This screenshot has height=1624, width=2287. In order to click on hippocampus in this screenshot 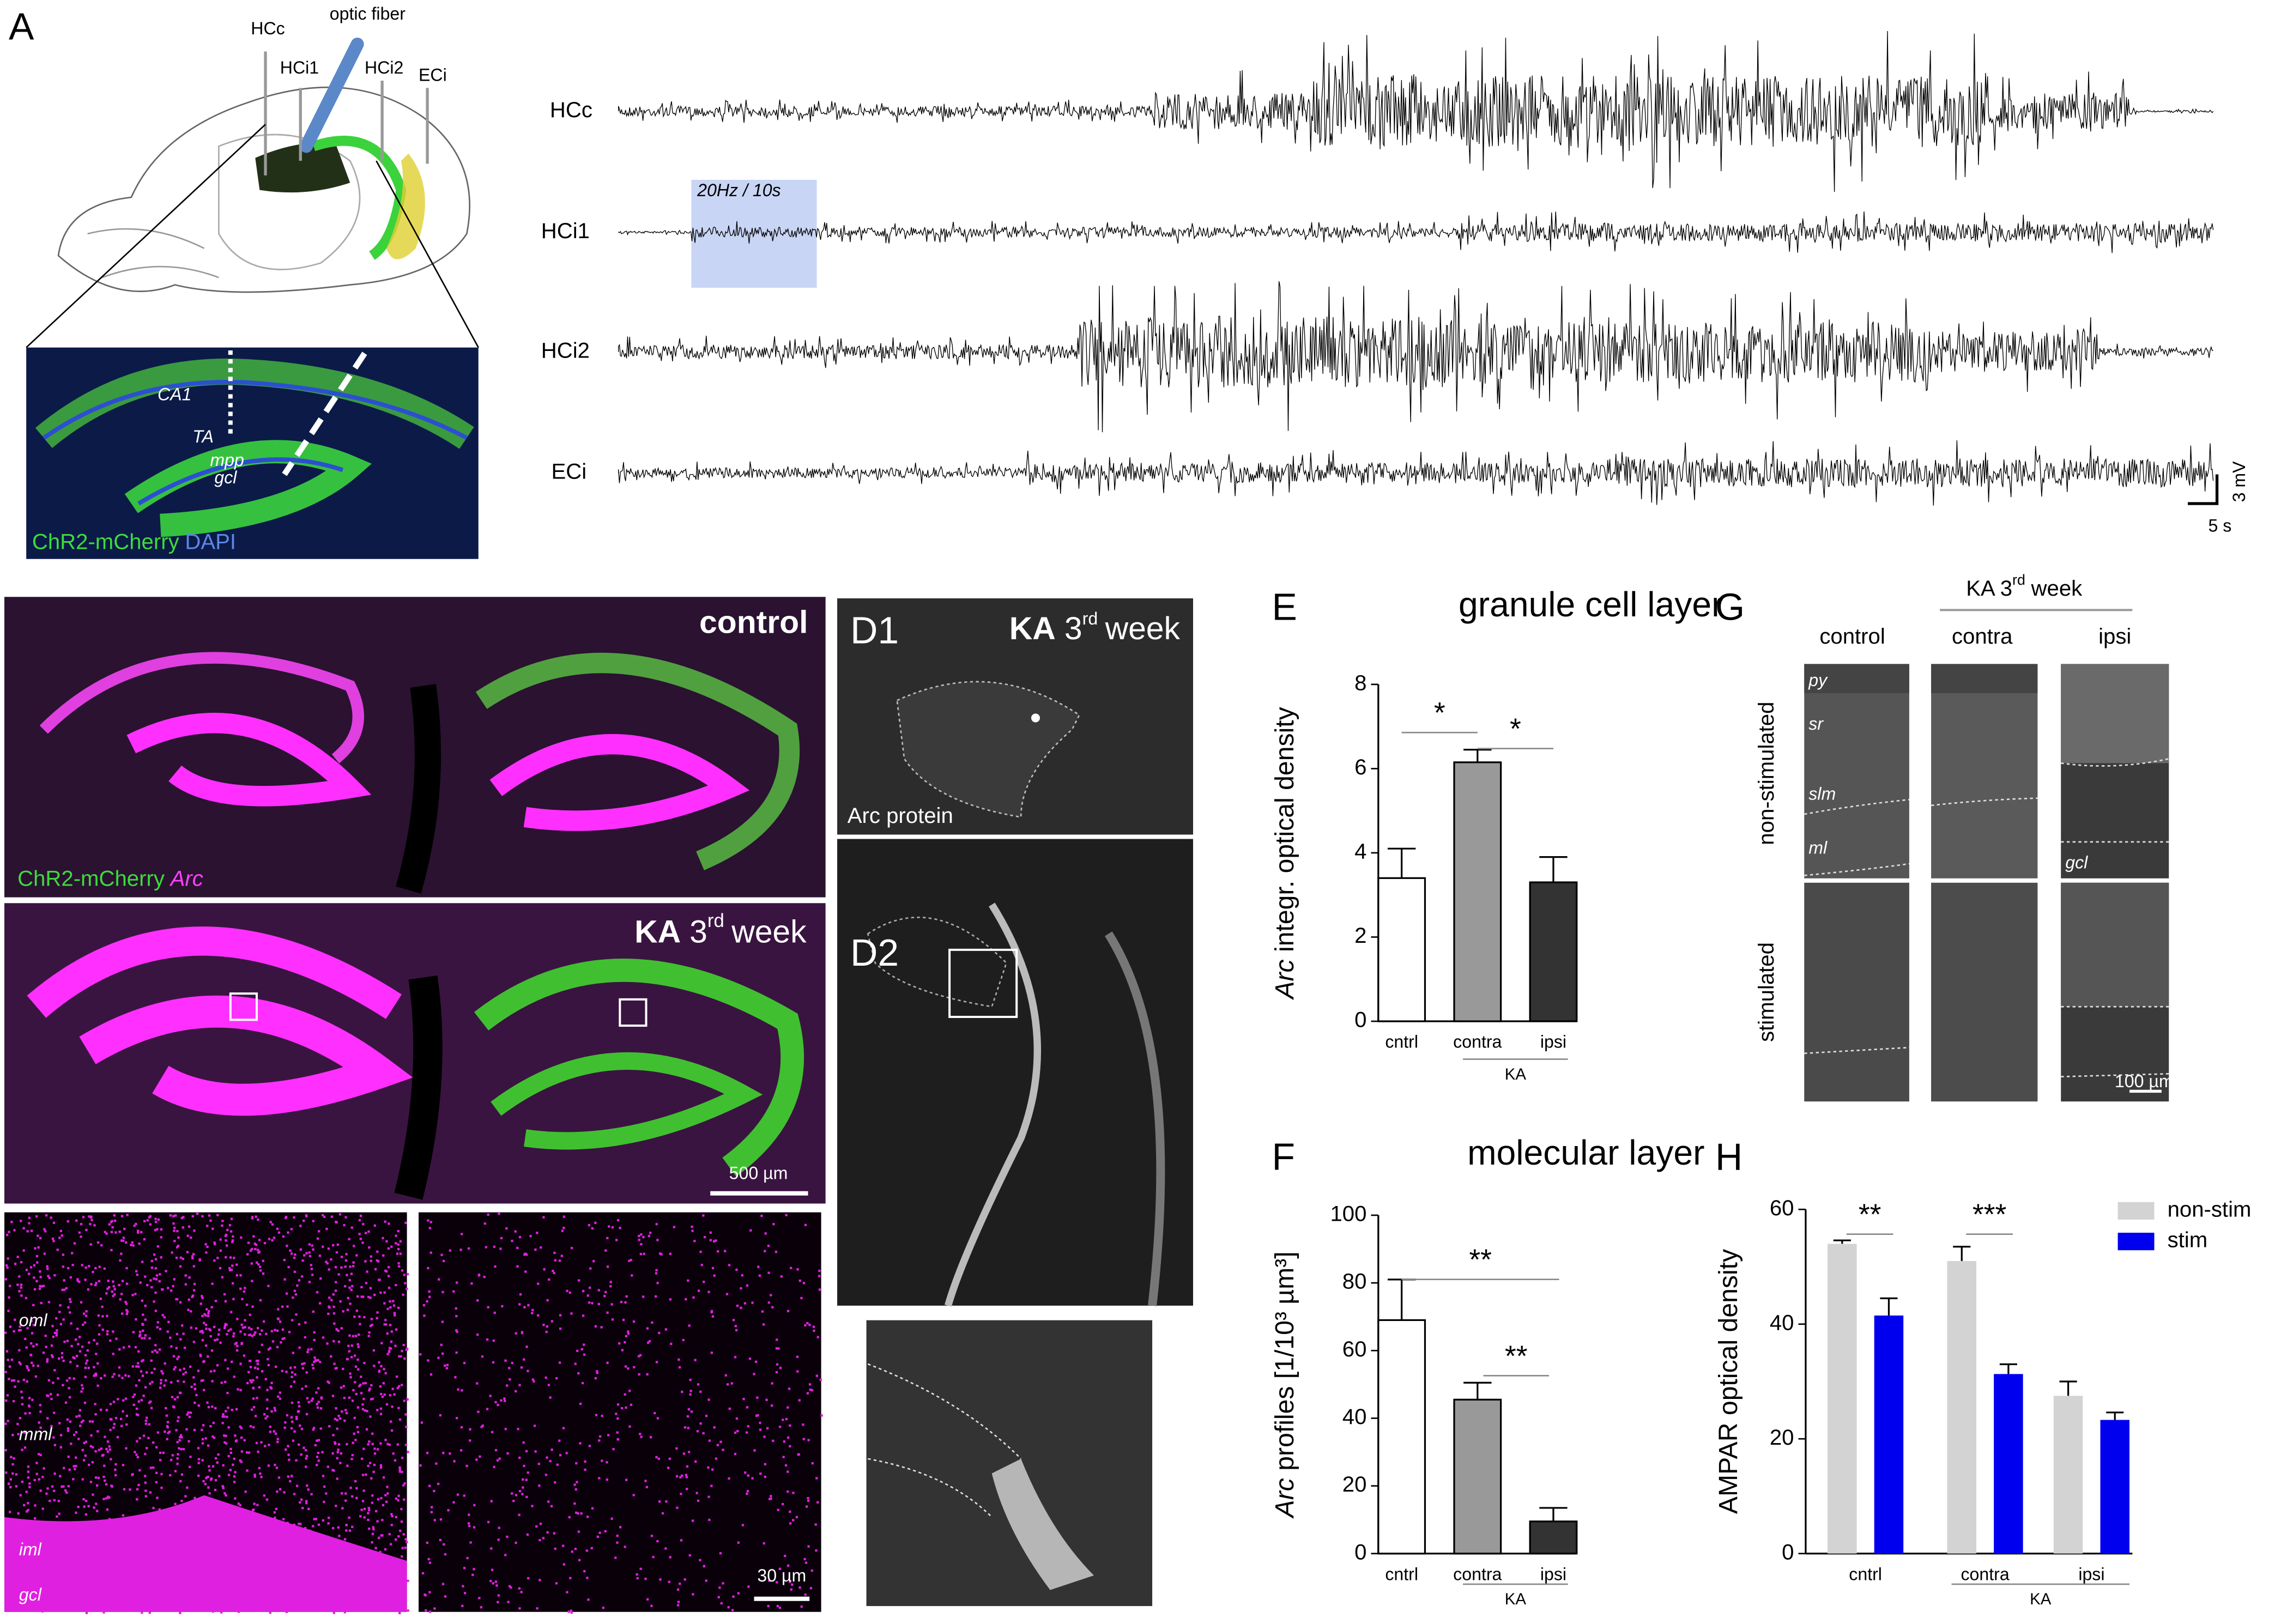, I will do `click(302, 167)`.